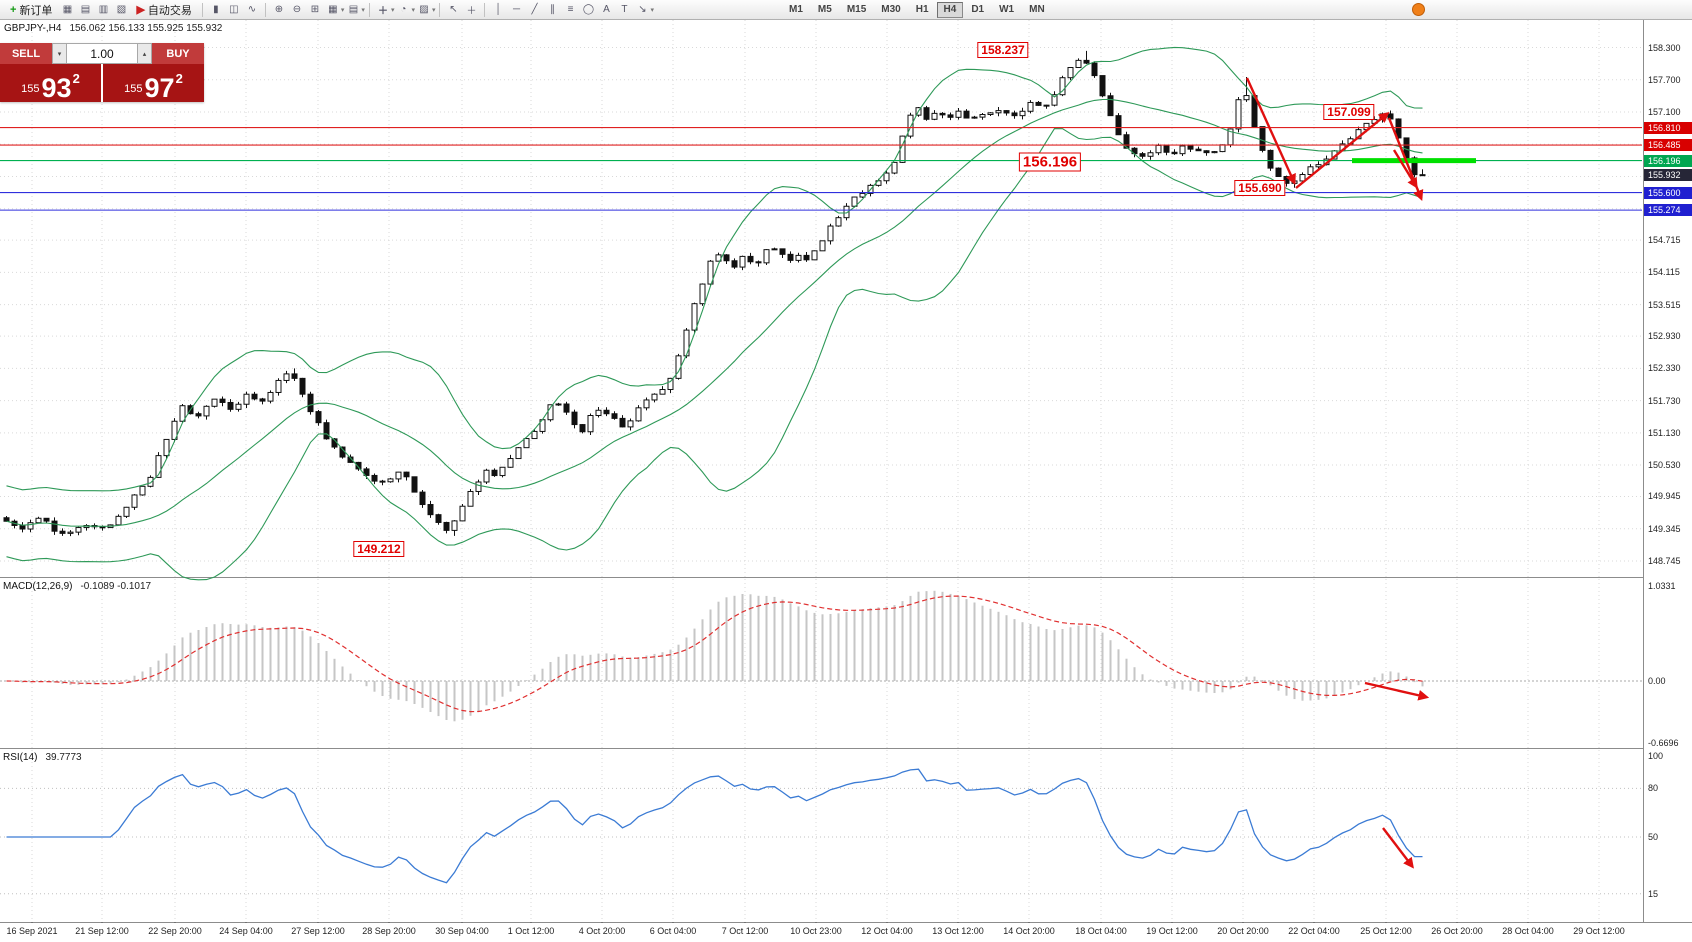 Image resolution: width=1692 pixels, height=942 pixels. What do you see at coordinates (121, 9) in the screenshot?
I see `navigator-icon: ▧` at bounding box center [121, 9].